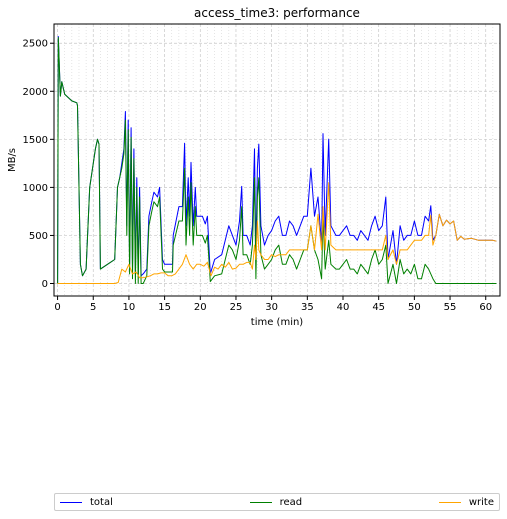  What do you see at coordinates (378, 307) in the screenshot?
I see `x-tick-label: 45` at bounding box center [378, 307].